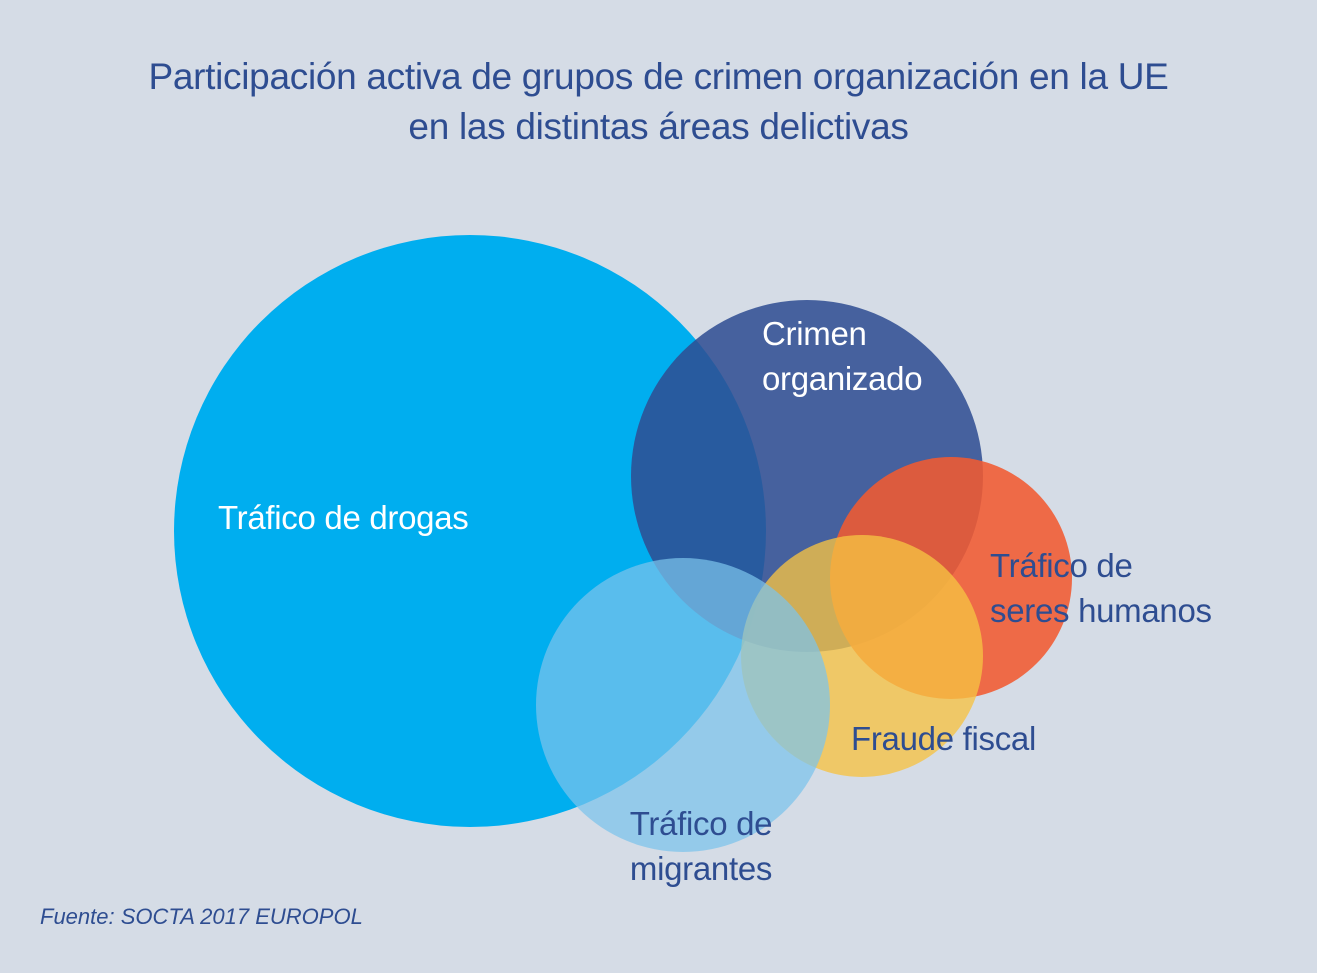  Describe the element at coordinates (1101, 610) in the screenshot. I see `label-trafico-de-seres-humanos-line-2: seres humanos` at that location.